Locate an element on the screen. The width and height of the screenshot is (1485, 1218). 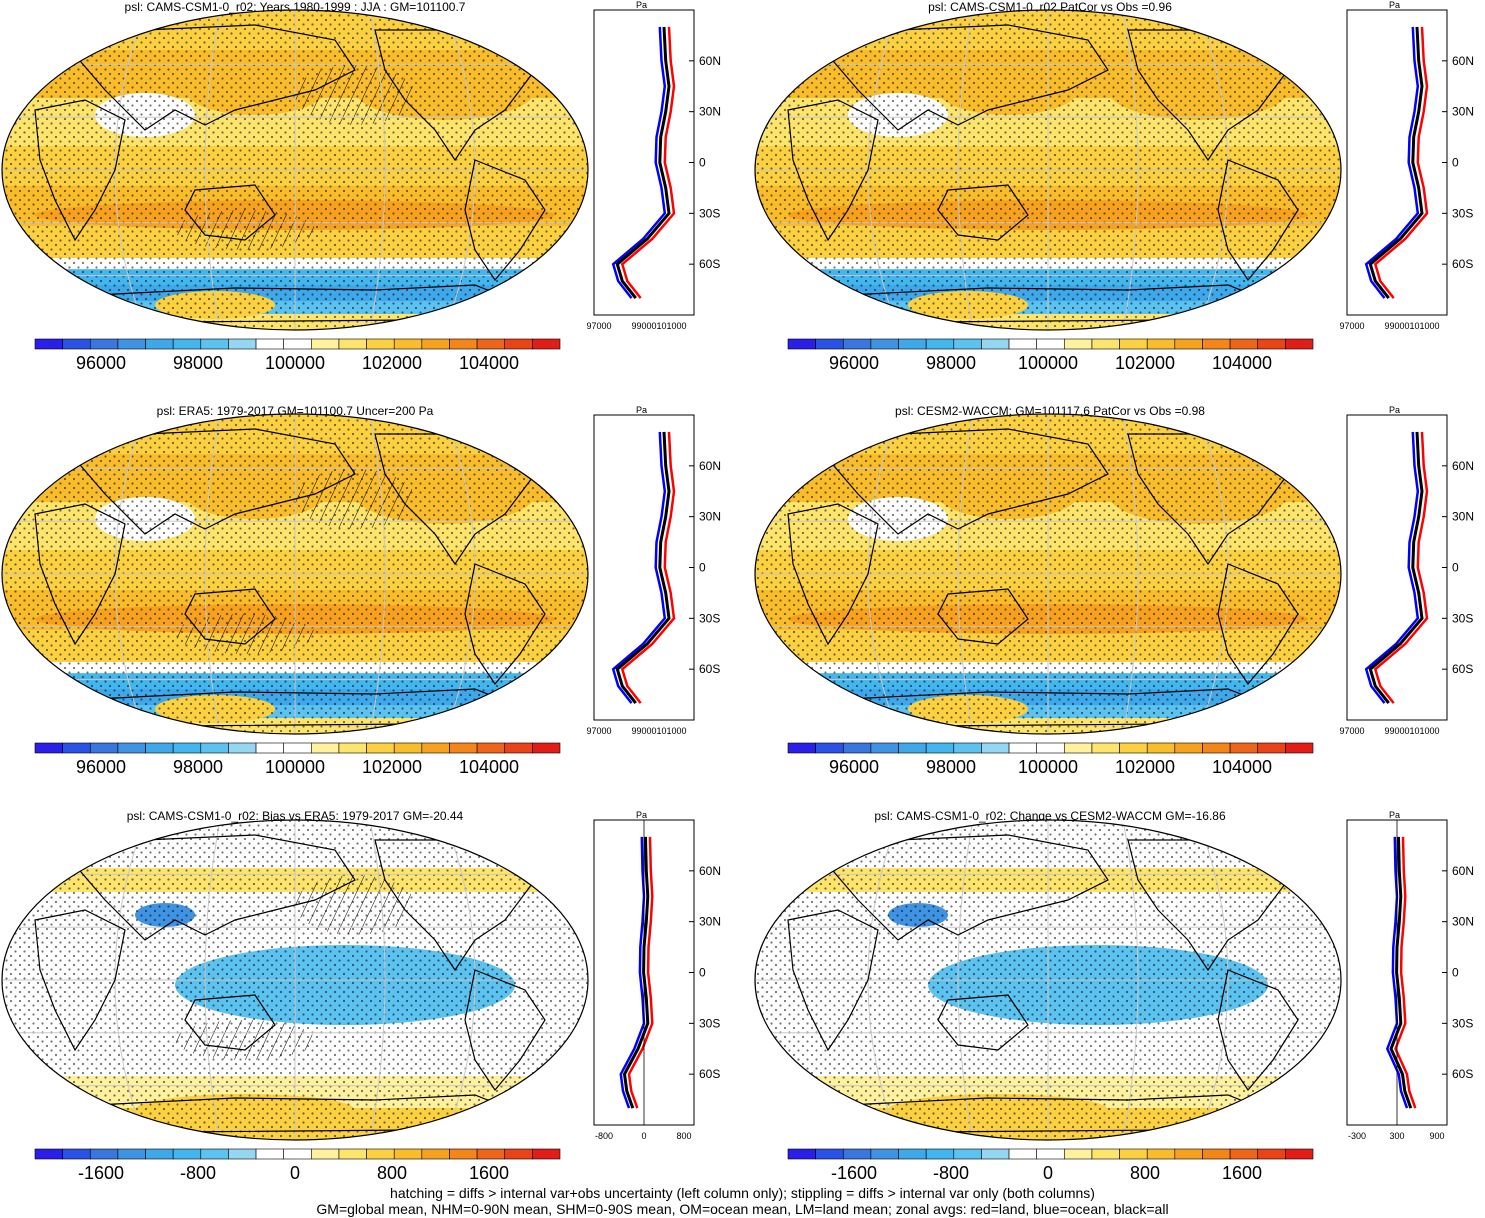
panel-title-2: psl: CAMS-CSM1-0_r02 PatCor vs Obs =0.96 is located at coordinates (1050, 7).